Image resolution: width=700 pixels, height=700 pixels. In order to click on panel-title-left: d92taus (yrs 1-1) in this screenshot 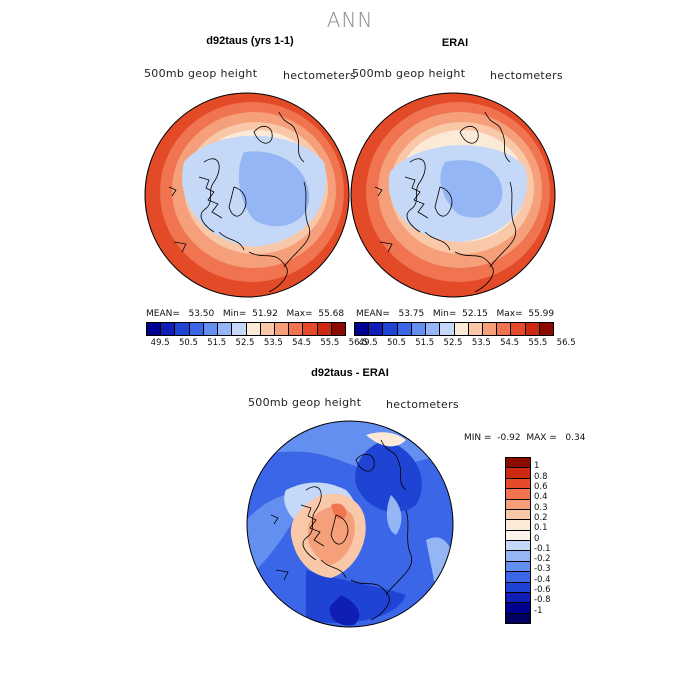, I will do `click(250, 41)`.